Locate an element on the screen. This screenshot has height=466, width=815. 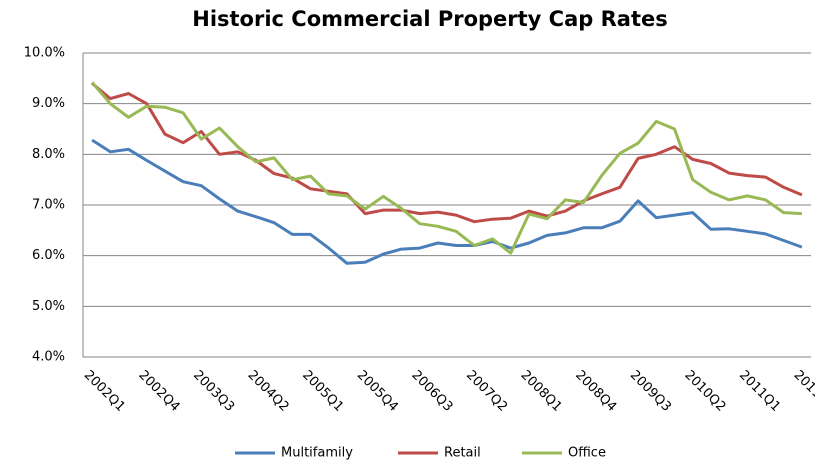
x-tick-label: 2008Q1 is located at coordinates (541, 391).